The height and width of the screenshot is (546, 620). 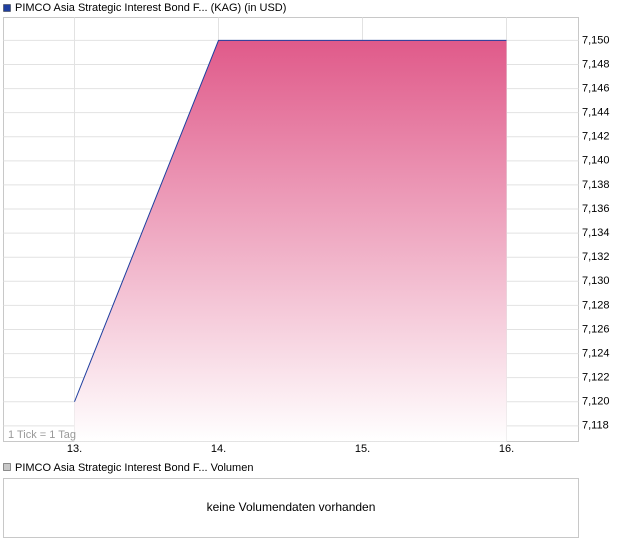 I want to click on y-tick-label: 7,126, so click(x=596, y=329).